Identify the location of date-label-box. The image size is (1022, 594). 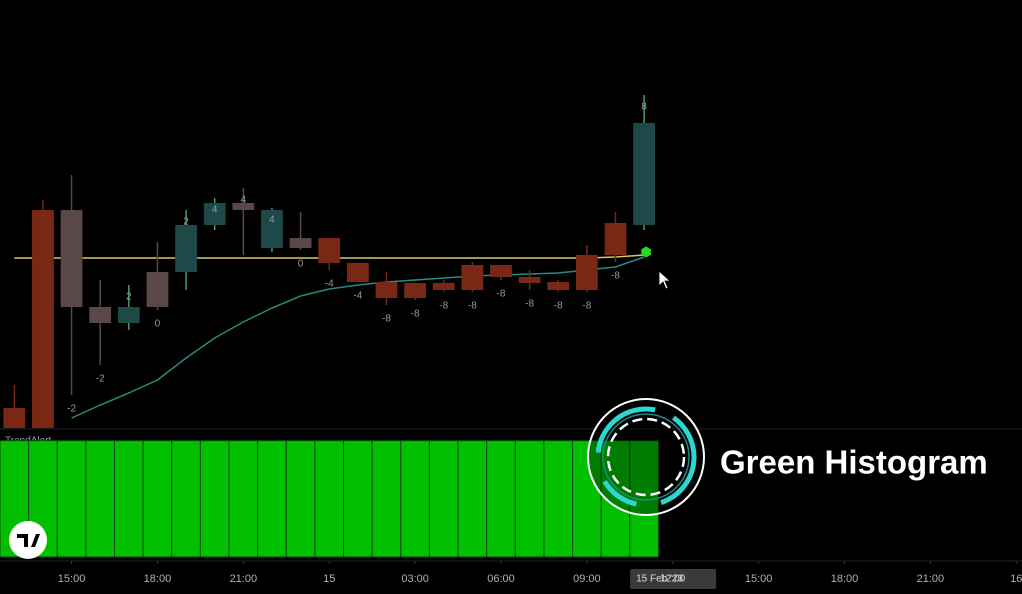
(673, 579).